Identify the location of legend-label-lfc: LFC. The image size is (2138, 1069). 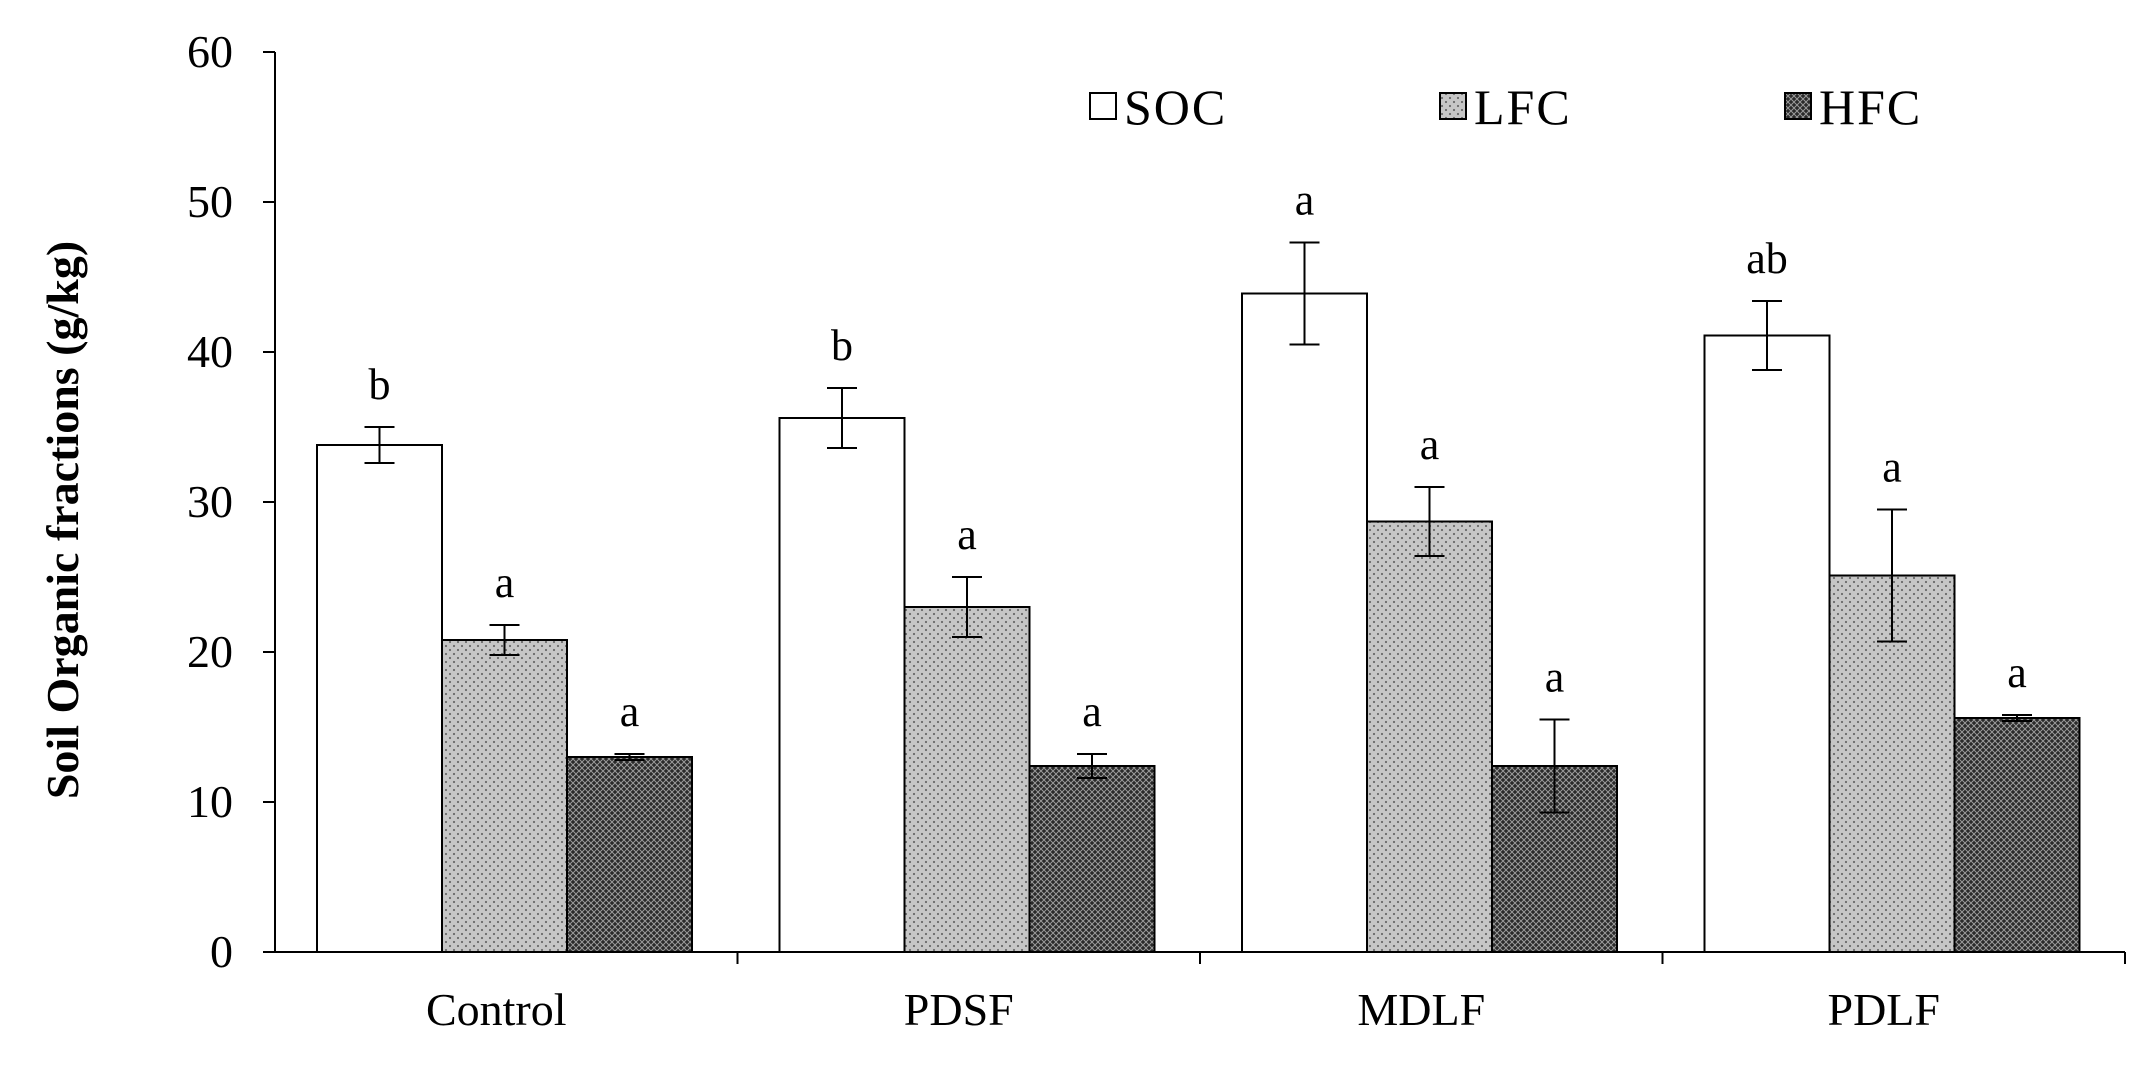
(1523, 107).